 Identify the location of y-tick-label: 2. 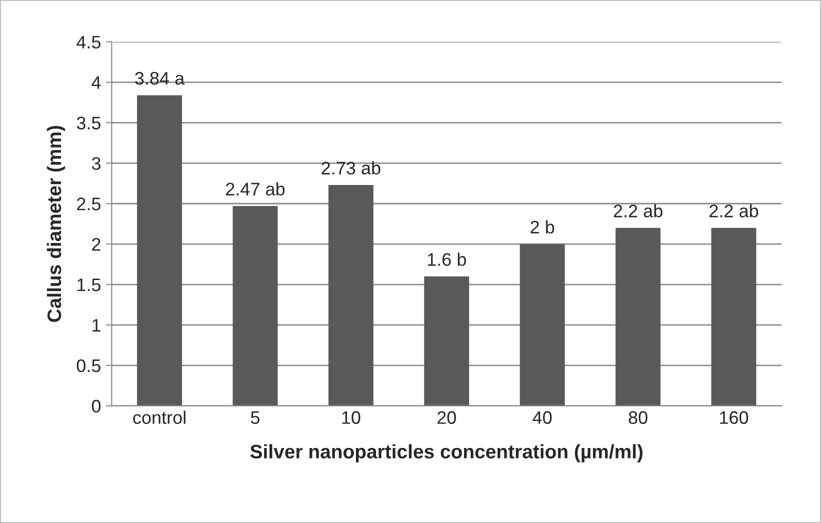
(96, 244).